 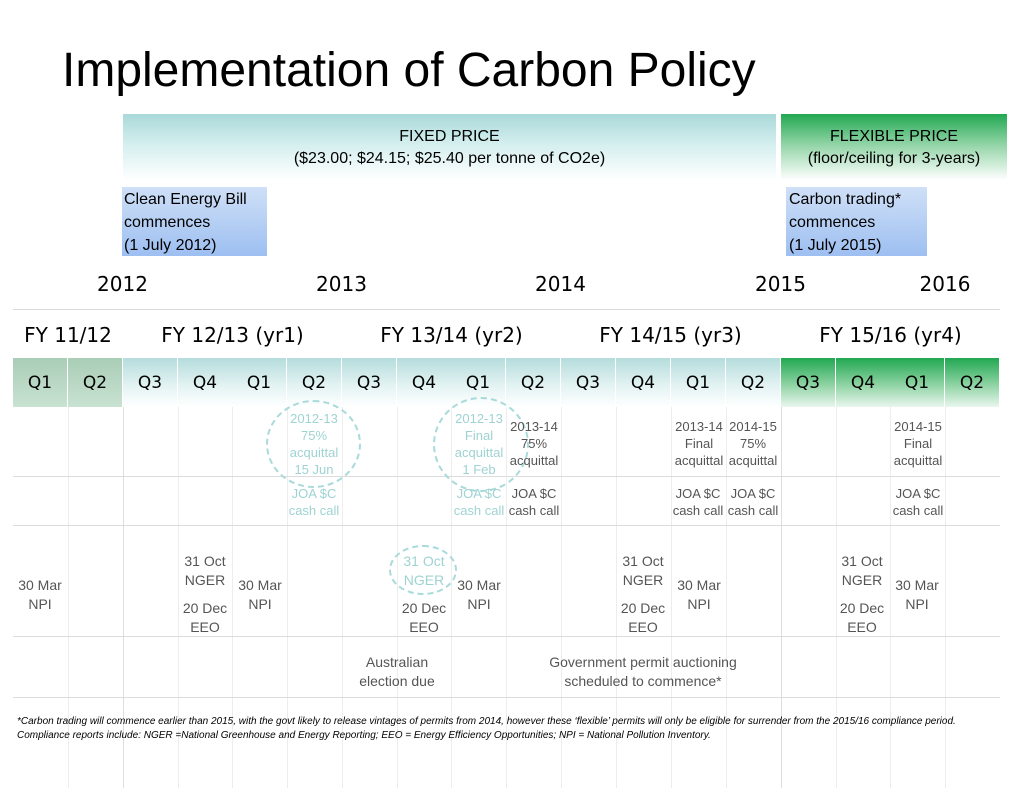 I want to click on acquittal-note: 2012-13 Final acquittal 1 Feb, so click(x=479, y=444).